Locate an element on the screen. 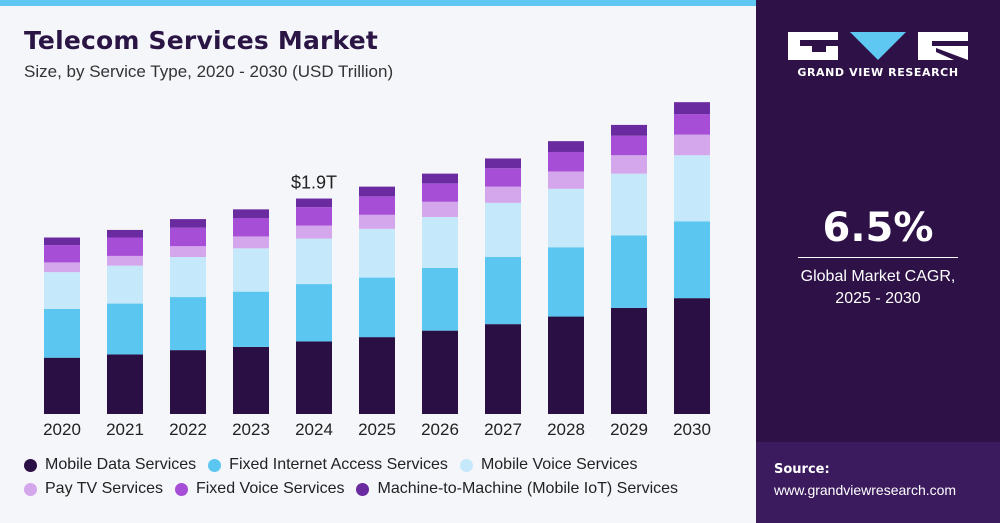 Image resolution: width=1000 pixels, height=523 pixels. source-title: Source: is located at coordinates (802, 469).